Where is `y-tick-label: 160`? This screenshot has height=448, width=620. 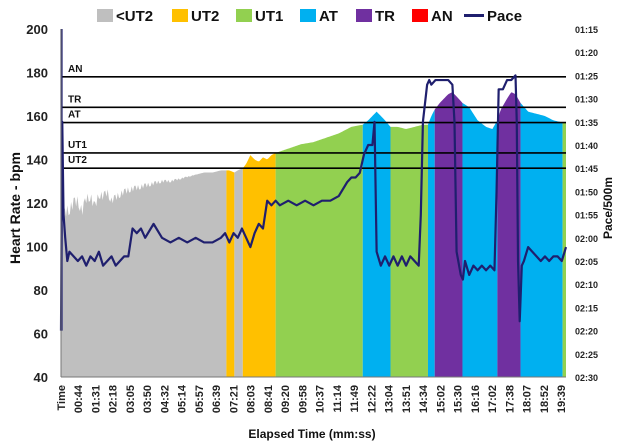 y-tick-label: 160 is located at coordinates (37, 116).